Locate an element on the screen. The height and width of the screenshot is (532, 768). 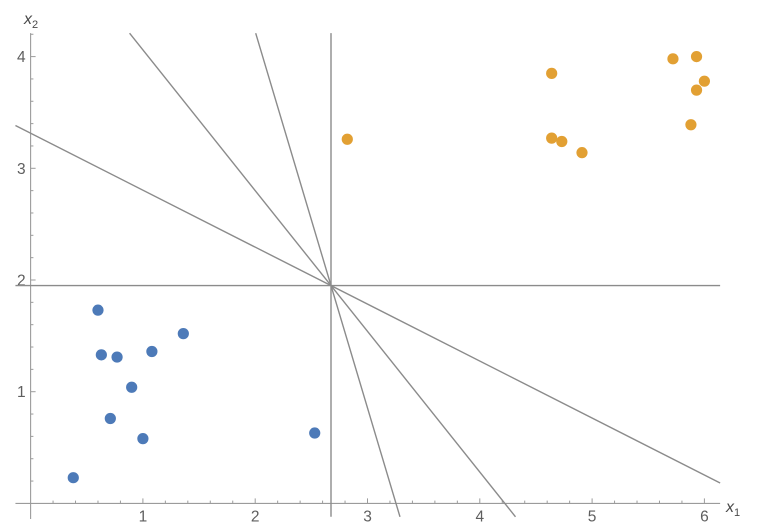
y-tick-label: 1 is located at coordinates (21, 392).